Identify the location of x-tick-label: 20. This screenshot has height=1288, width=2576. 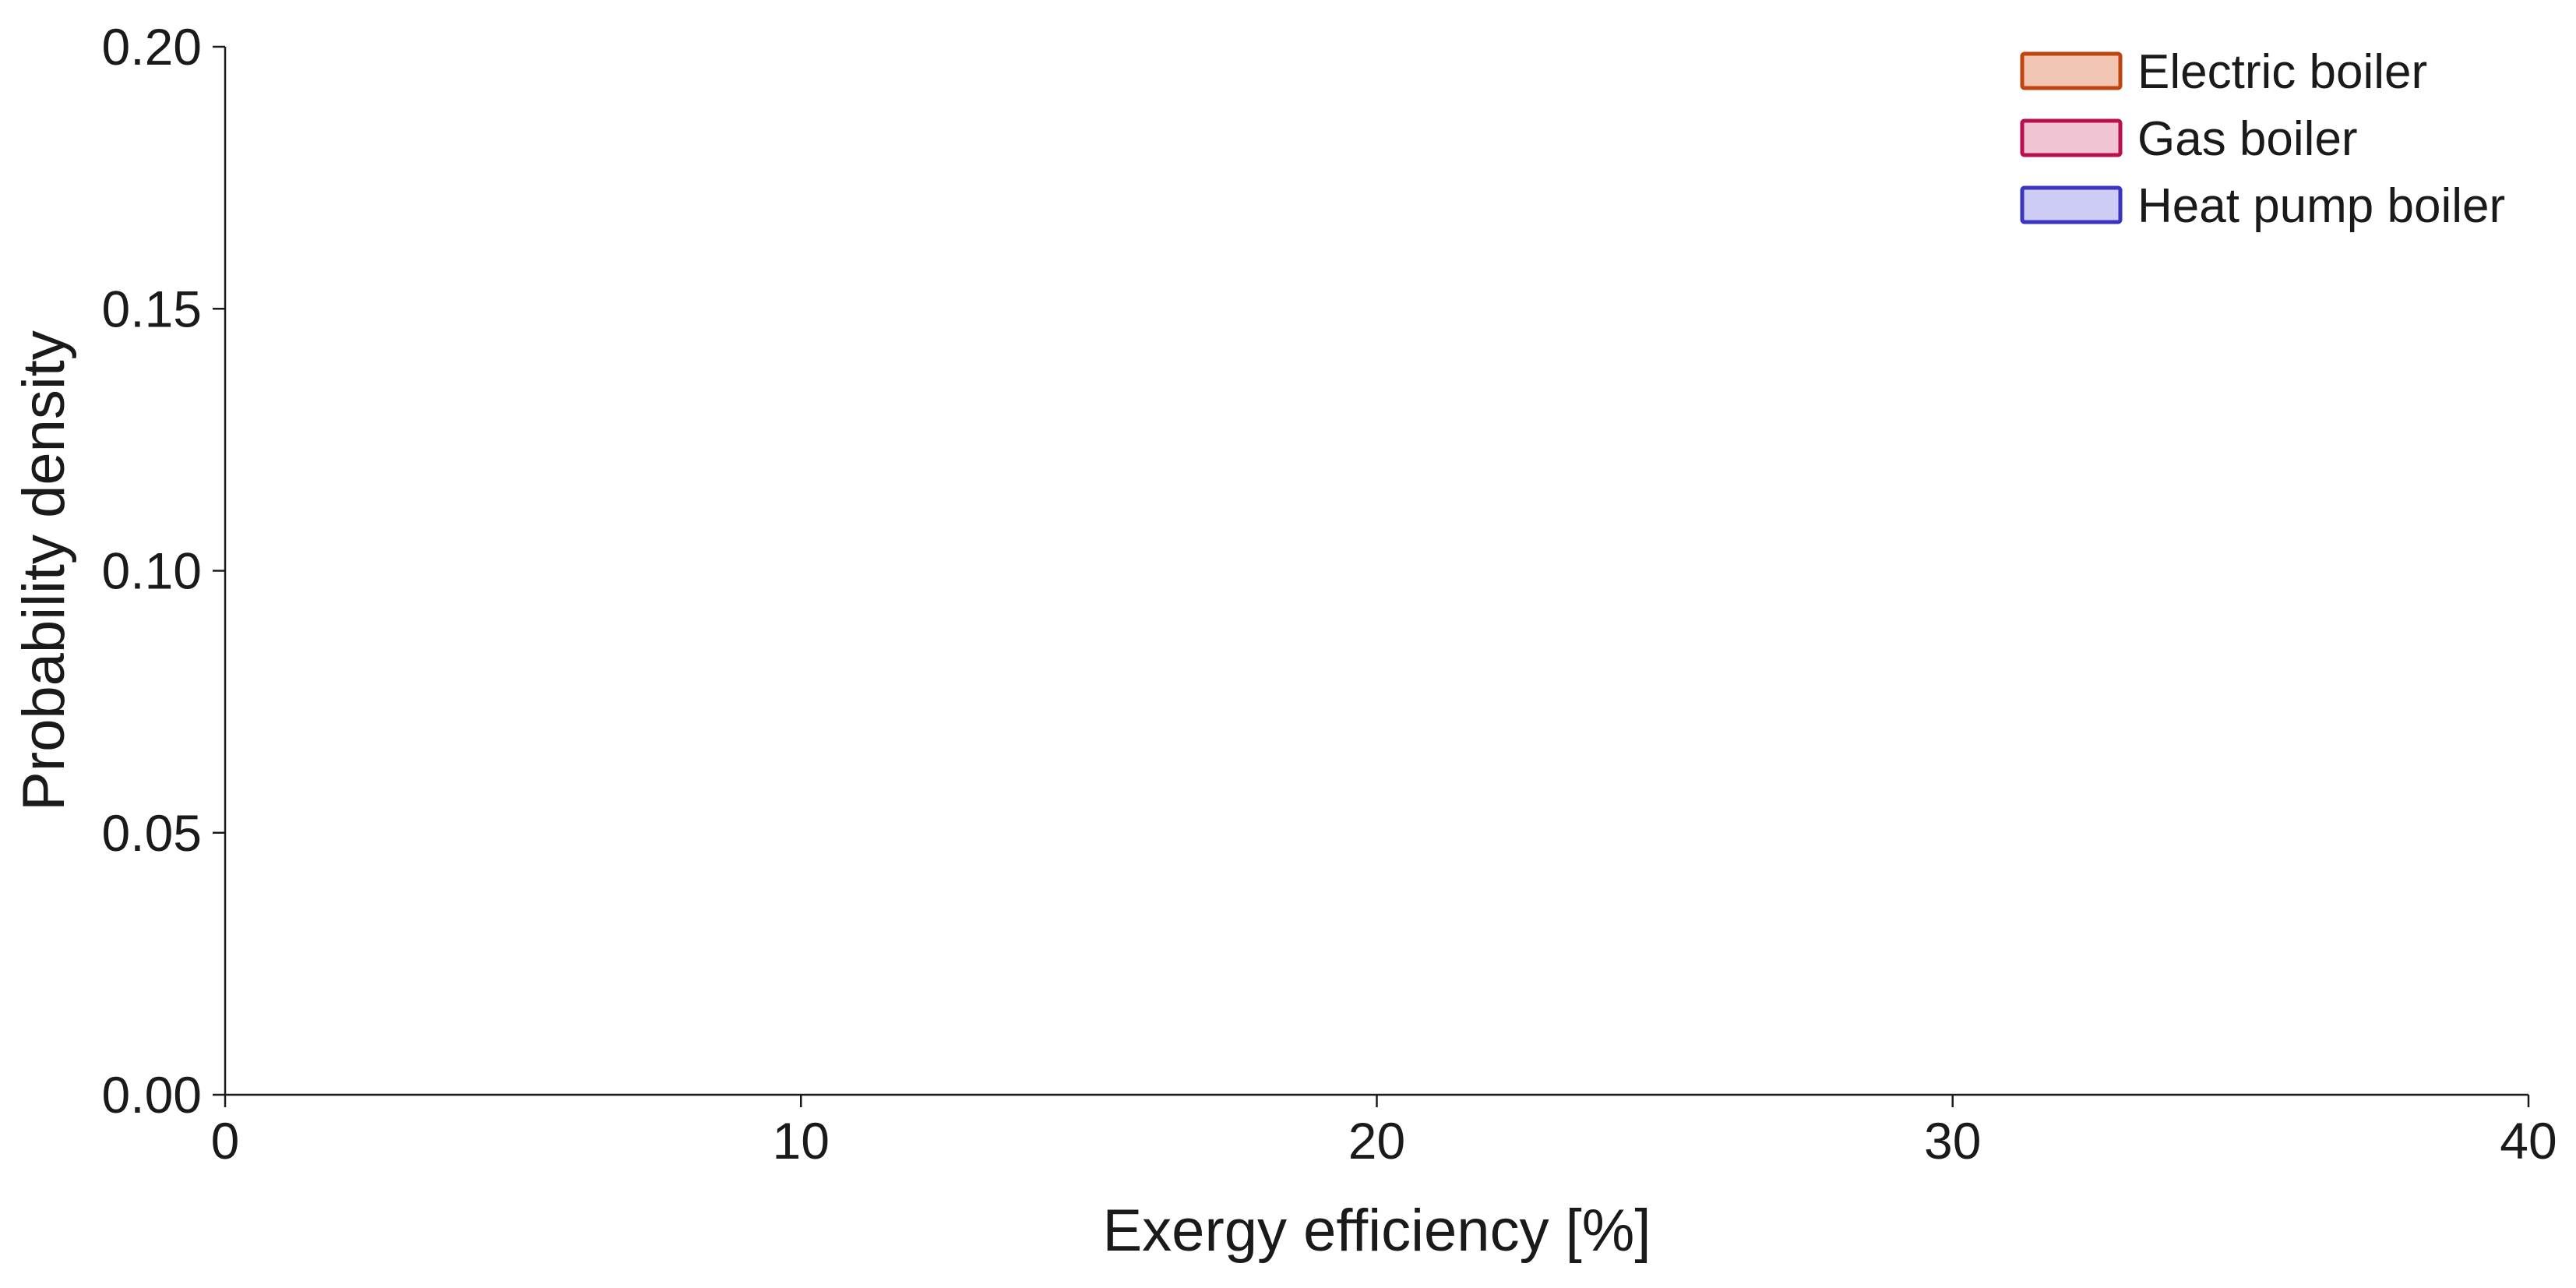
(1376, 1141).